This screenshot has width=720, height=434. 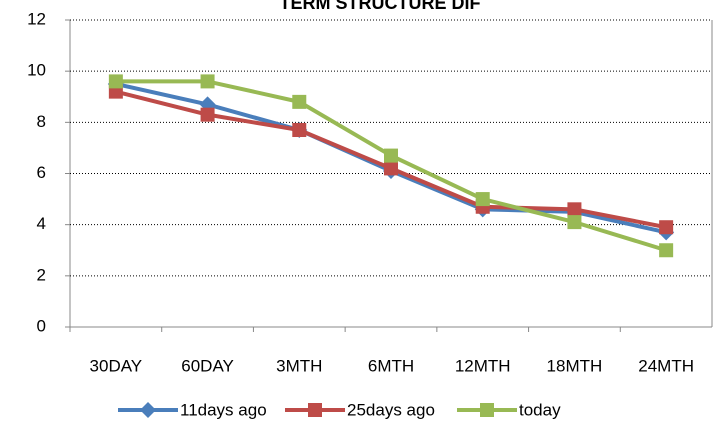 I want to click on y-tick-label: 8, so click(x=41, y=121).